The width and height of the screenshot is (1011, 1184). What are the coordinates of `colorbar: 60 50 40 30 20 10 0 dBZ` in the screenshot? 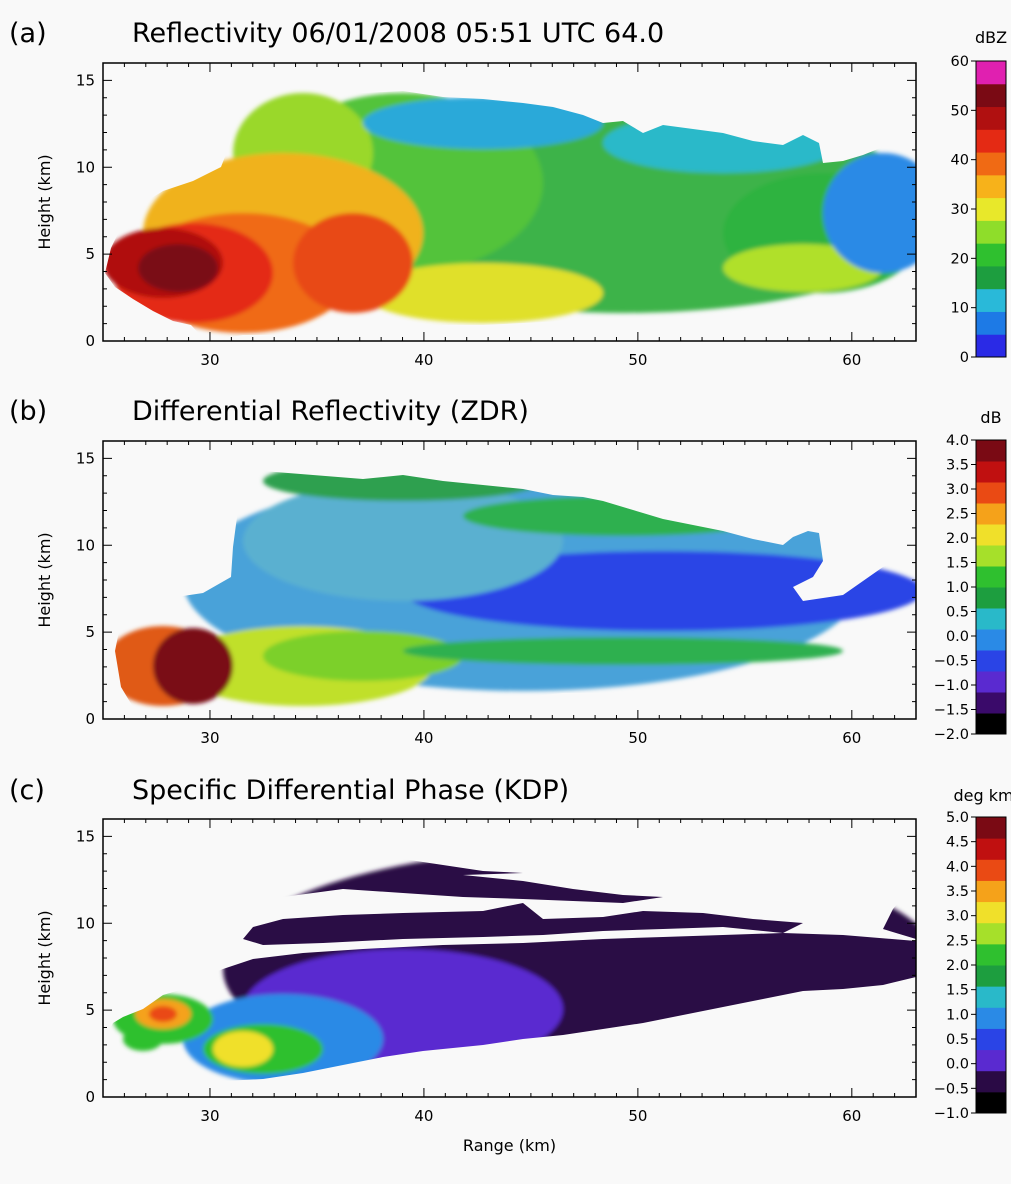 It's located at (979, 197).